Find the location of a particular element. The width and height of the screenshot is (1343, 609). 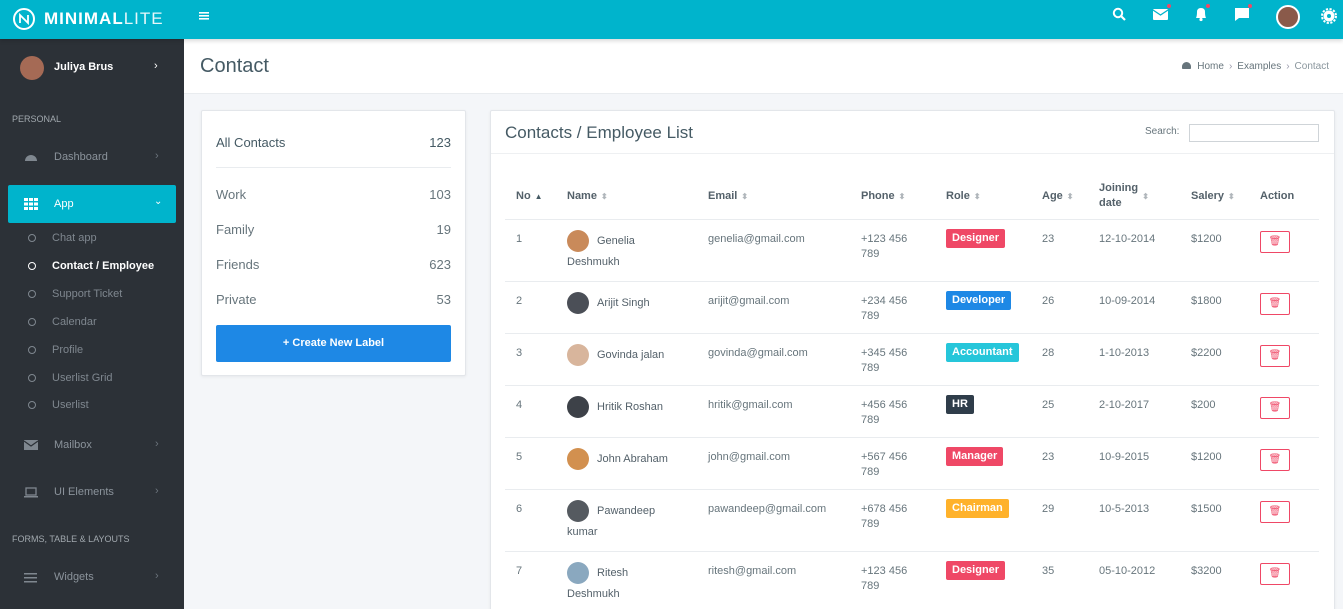

column-header: Action is located at coordinates (1284, 196).